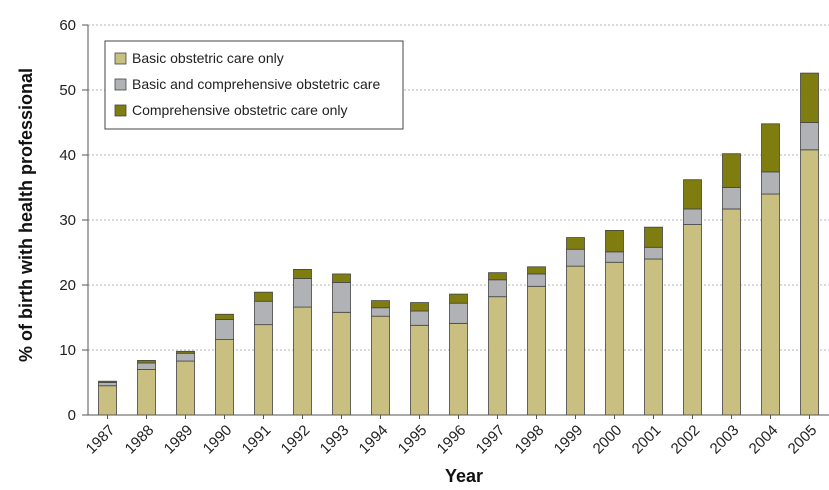 The image size is (829, 490). I want to click on bar-segment-2003-s0, so click(731, 312).